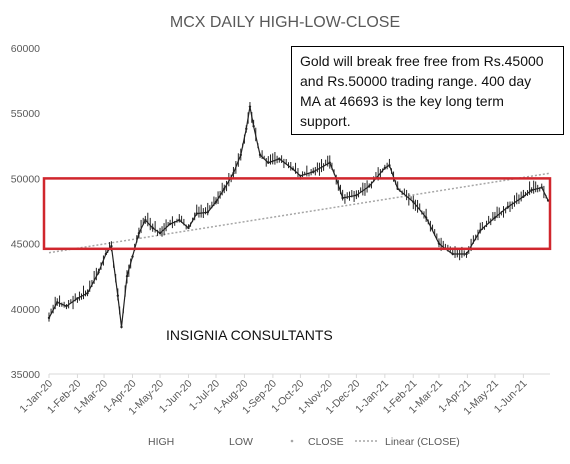 The height and width of the screenshot is (464, 570). Describe the element at coordinates (241, 442) in the screenshot. I see `legend-label: LOW` at that location.